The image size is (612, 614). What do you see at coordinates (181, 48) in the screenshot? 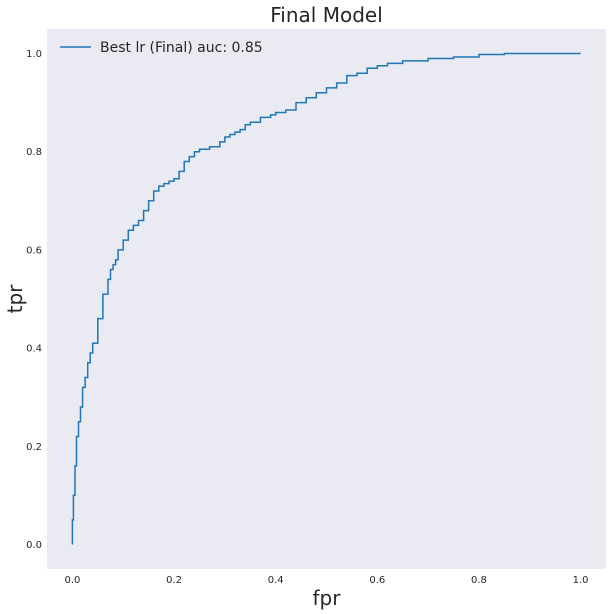
I see `legend-entry: Best lr (Final) auc: 0.85` at bounding box center [181, 48].